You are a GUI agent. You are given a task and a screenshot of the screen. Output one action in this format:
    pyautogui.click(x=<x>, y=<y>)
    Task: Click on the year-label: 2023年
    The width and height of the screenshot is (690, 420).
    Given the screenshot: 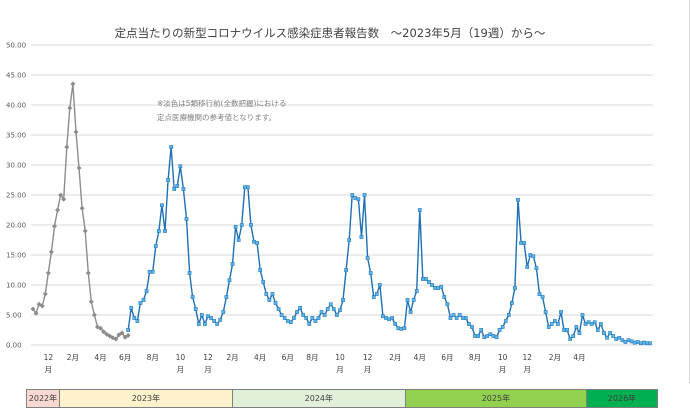 What is the action you would take?
    pyautogui.click(x=146, y=398)
    